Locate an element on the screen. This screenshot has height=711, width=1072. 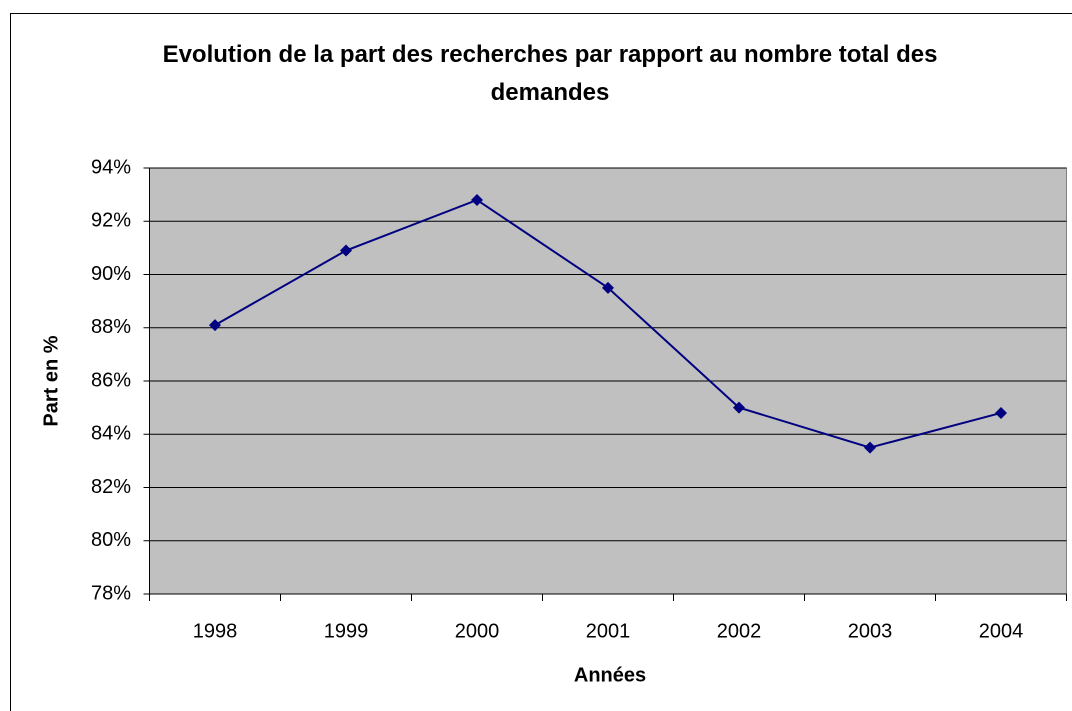
y-tick-label: 78% is located at coordinates (111, 593).